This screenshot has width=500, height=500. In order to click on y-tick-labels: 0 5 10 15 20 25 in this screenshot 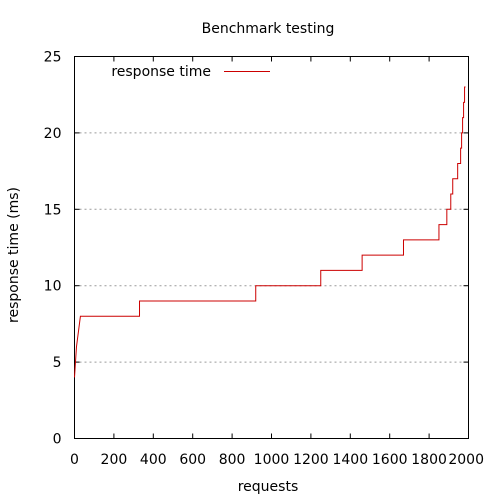, I will do `click(53, 249)`.